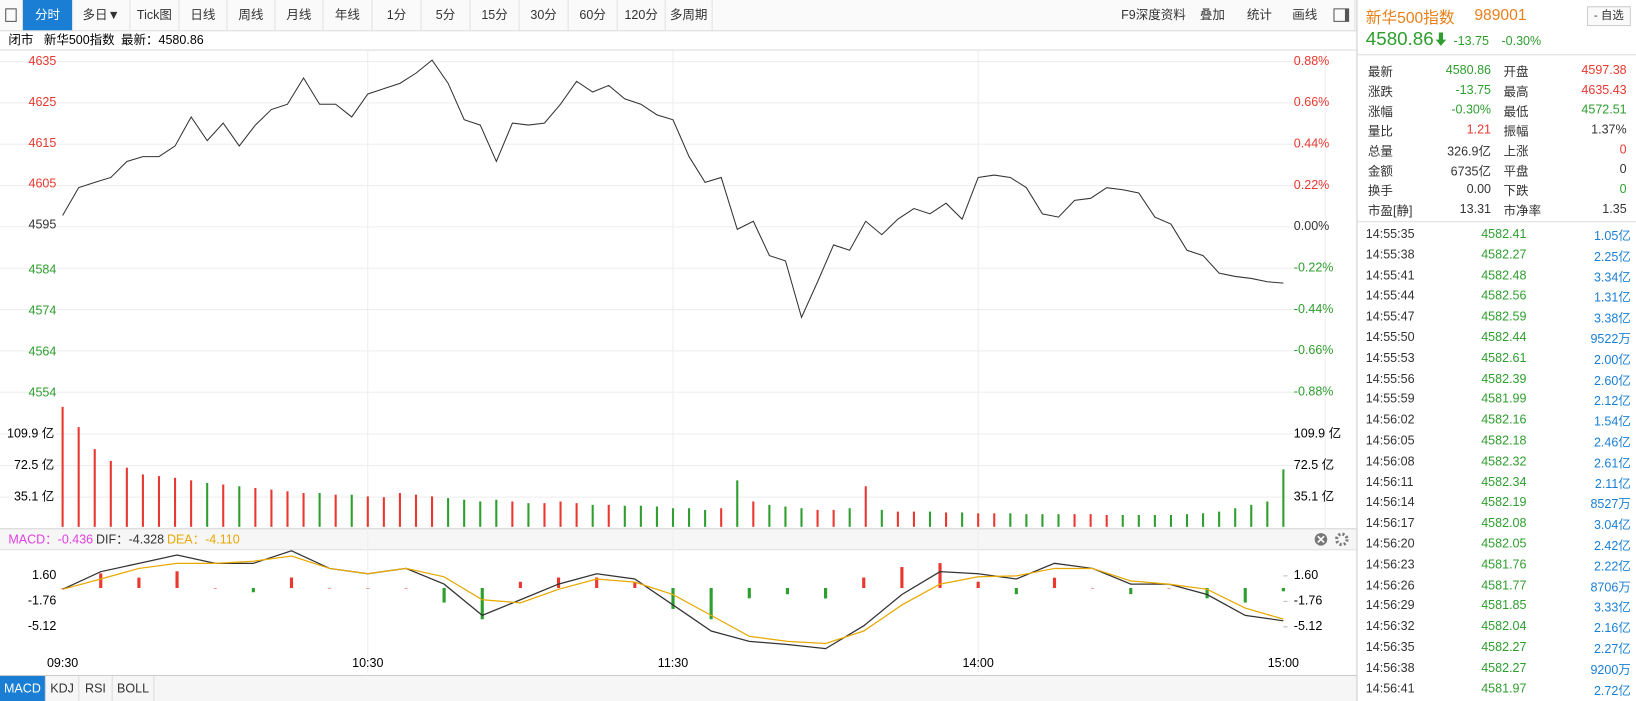  I want to click on x-tick-label: 14:00, so click(978, 663).